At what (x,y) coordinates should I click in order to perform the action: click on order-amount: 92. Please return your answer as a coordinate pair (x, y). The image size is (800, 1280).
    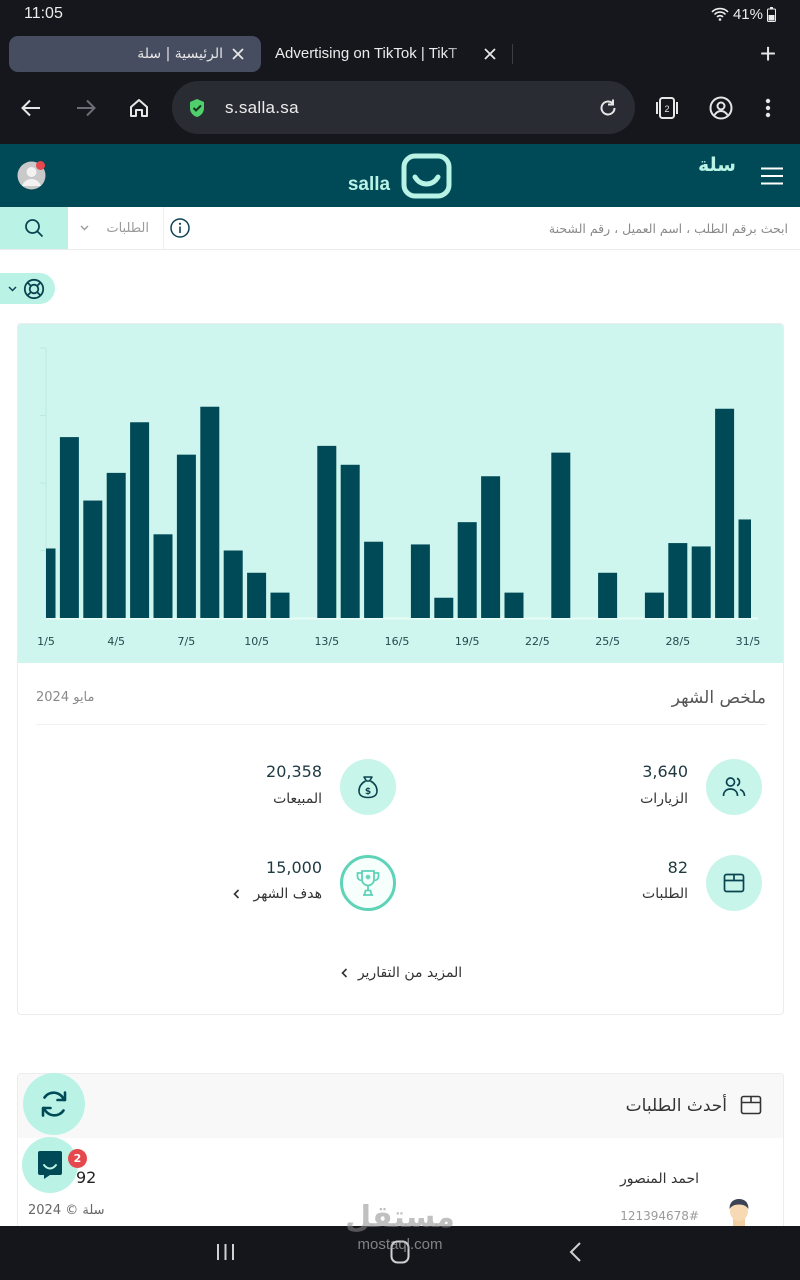
    Looking at the image, I should click on (86, 1177).